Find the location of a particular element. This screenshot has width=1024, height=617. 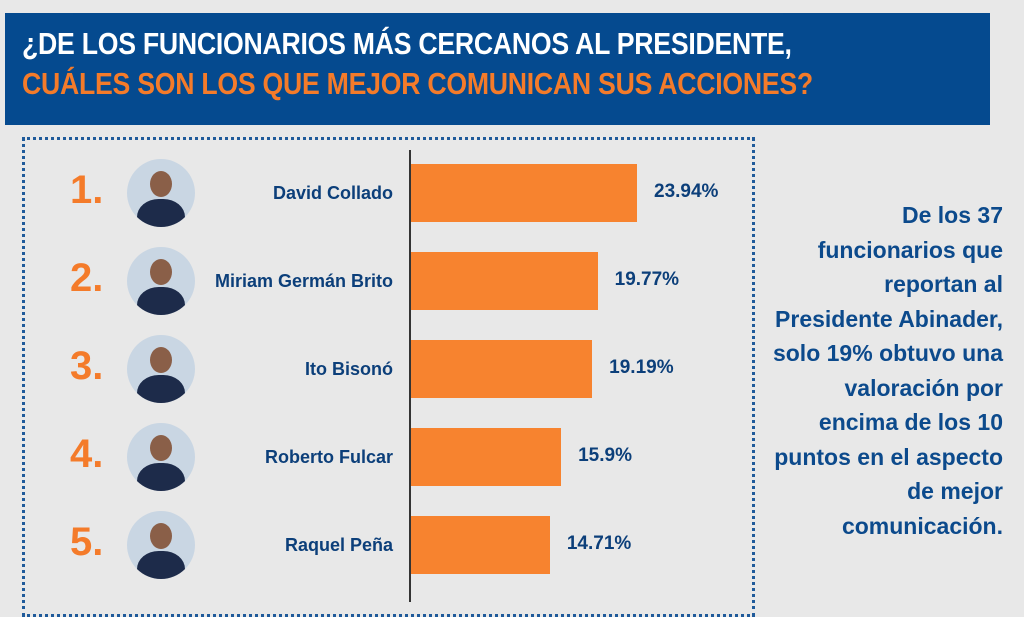

chart-row: 1. David Collado 23.94% is located at coordinates (380, 193).